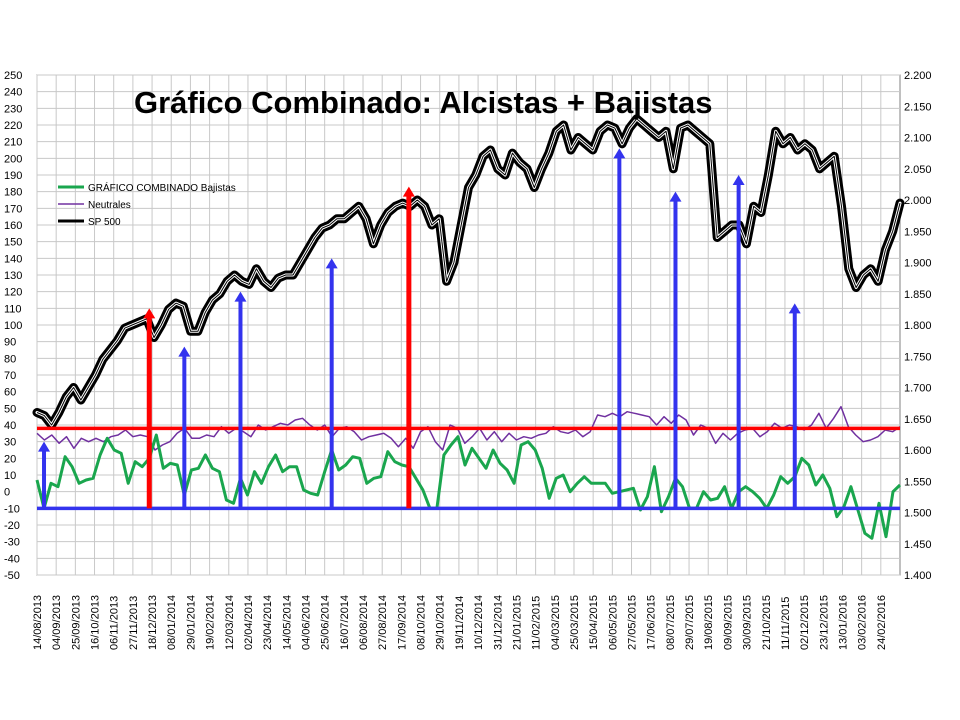  I want to click on x-tick-label: 27/11/2013, so click(134, 623).